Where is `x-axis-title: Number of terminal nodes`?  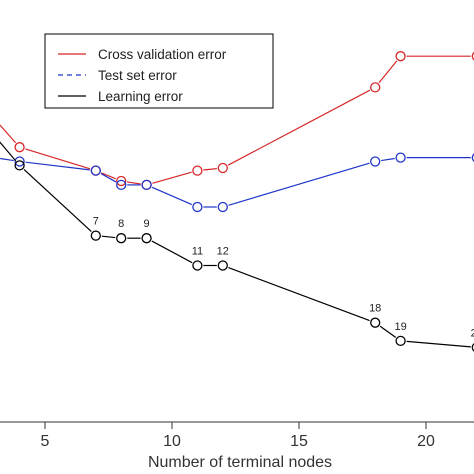 x-axis-title: Number of terminal nodes is located at coordinates (240, 462).